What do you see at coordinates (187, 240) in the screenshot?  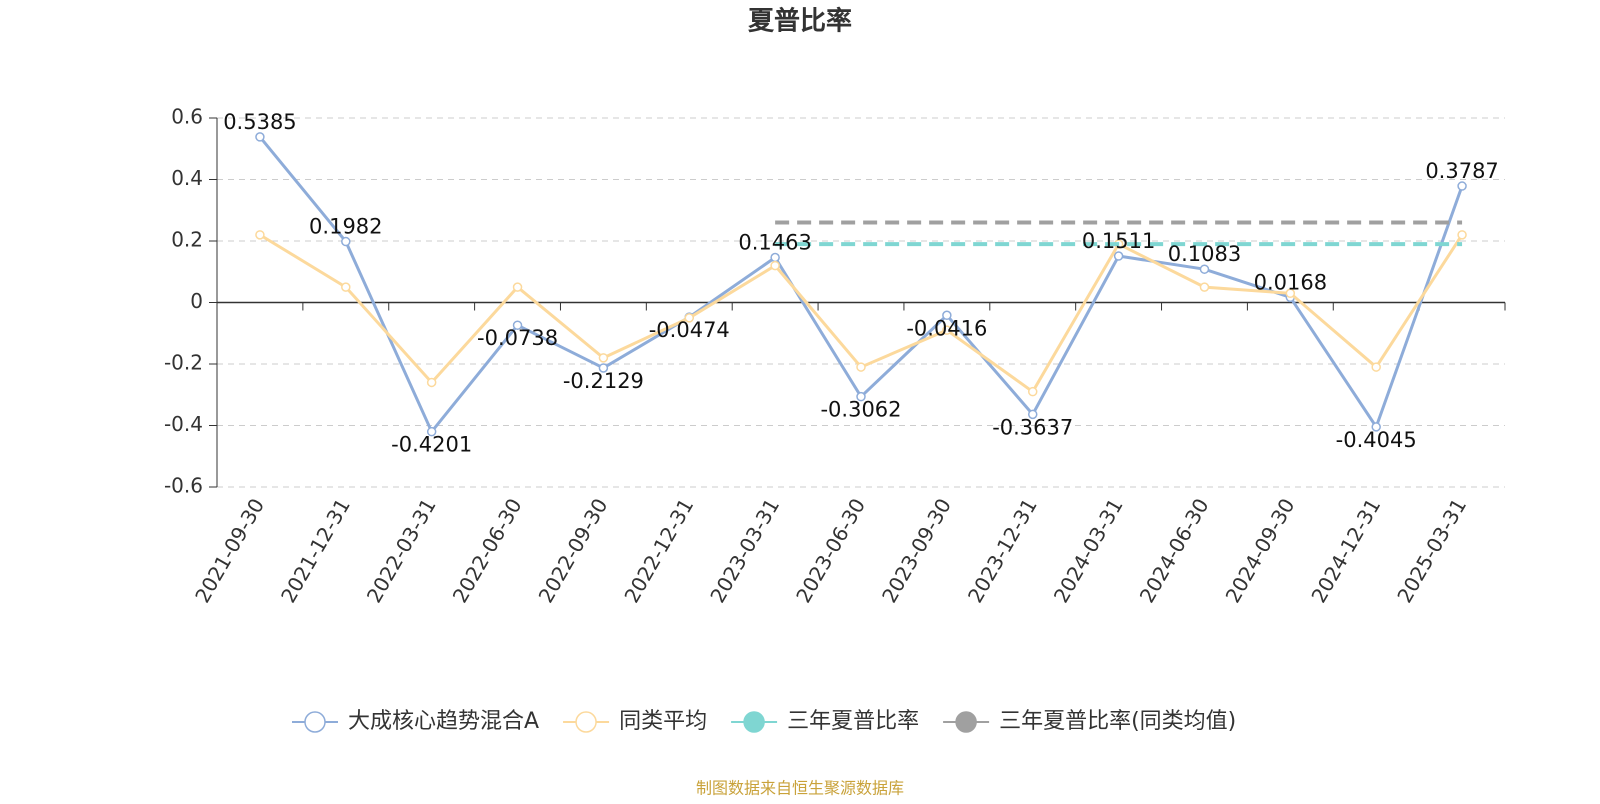 I see `y-tick-label: 0.2` at bounding box center [187, 240].